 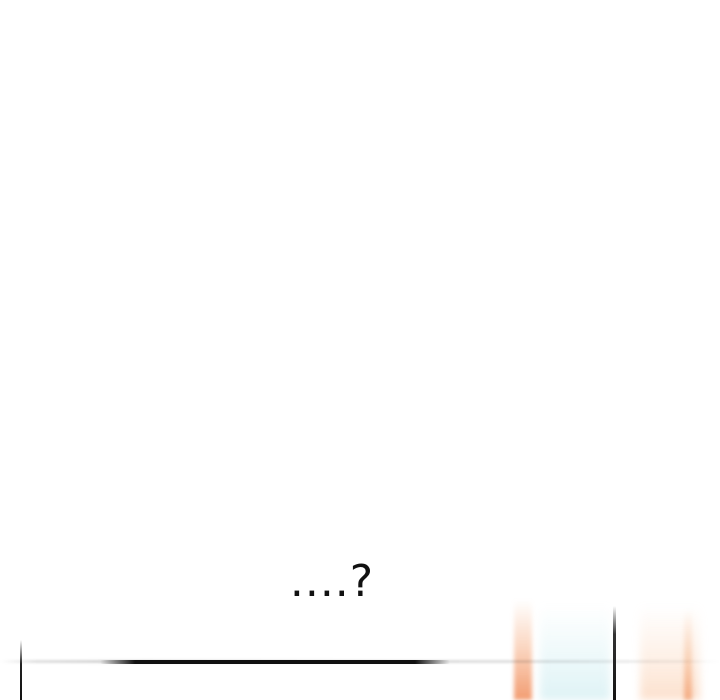 I want to click on lower-panel-art, so click(x=360, y=650).